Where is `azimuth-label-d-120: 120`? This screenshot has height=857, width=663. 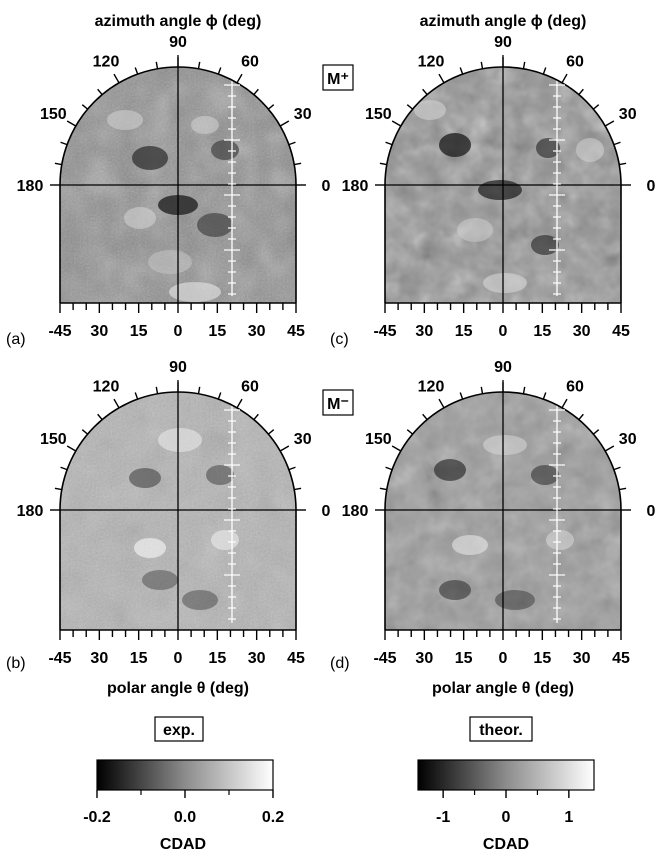
azimuth-label-d-120: 120 is located at coordinates (431, 386).